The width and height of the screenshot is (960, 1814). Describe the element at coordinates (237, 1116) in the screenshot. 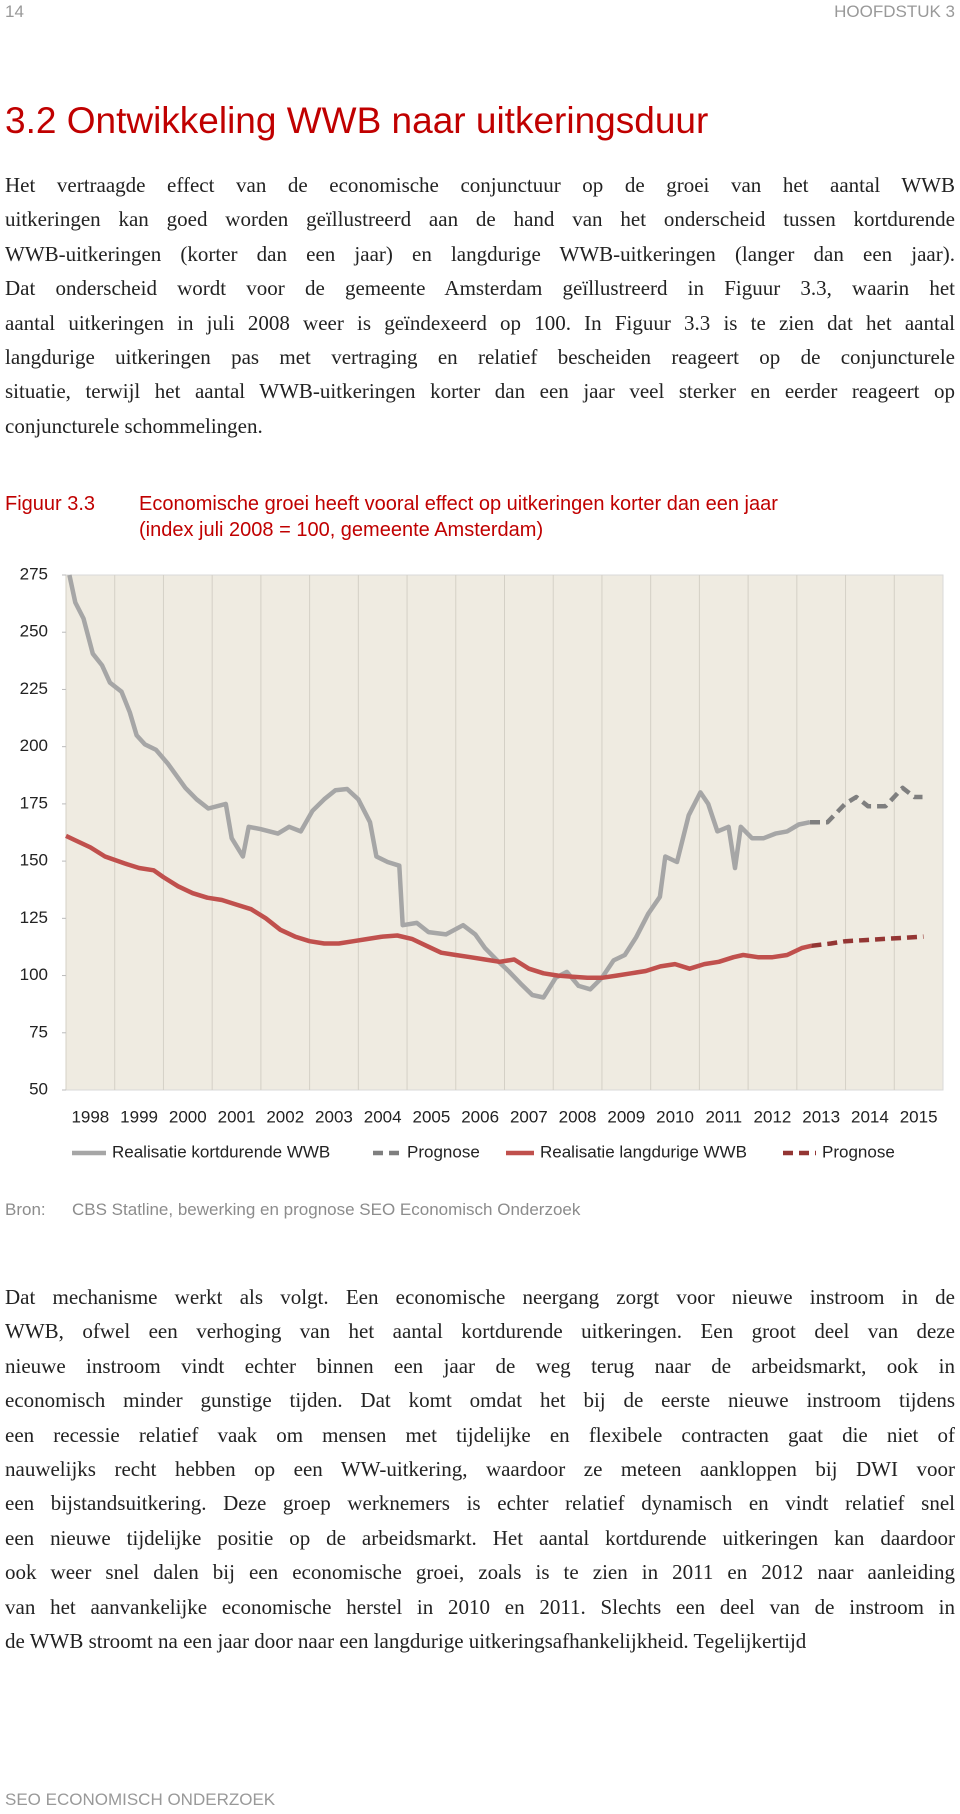

I see `x-tick-label: 2001` at that location.